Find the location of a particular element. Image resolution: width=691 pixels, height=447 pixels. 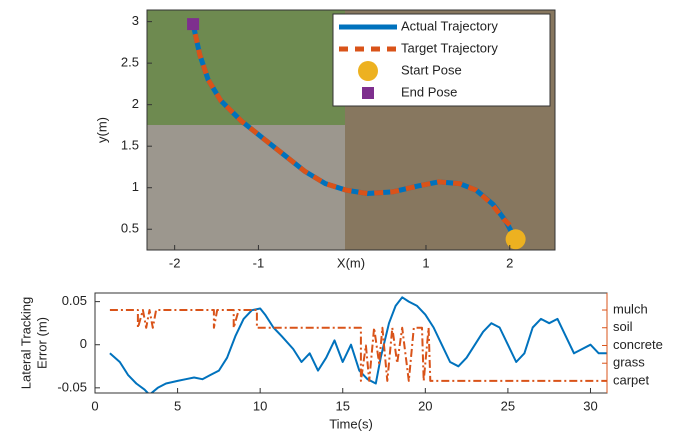

x-tick-label: 0 is located at coordinates (94, 405).